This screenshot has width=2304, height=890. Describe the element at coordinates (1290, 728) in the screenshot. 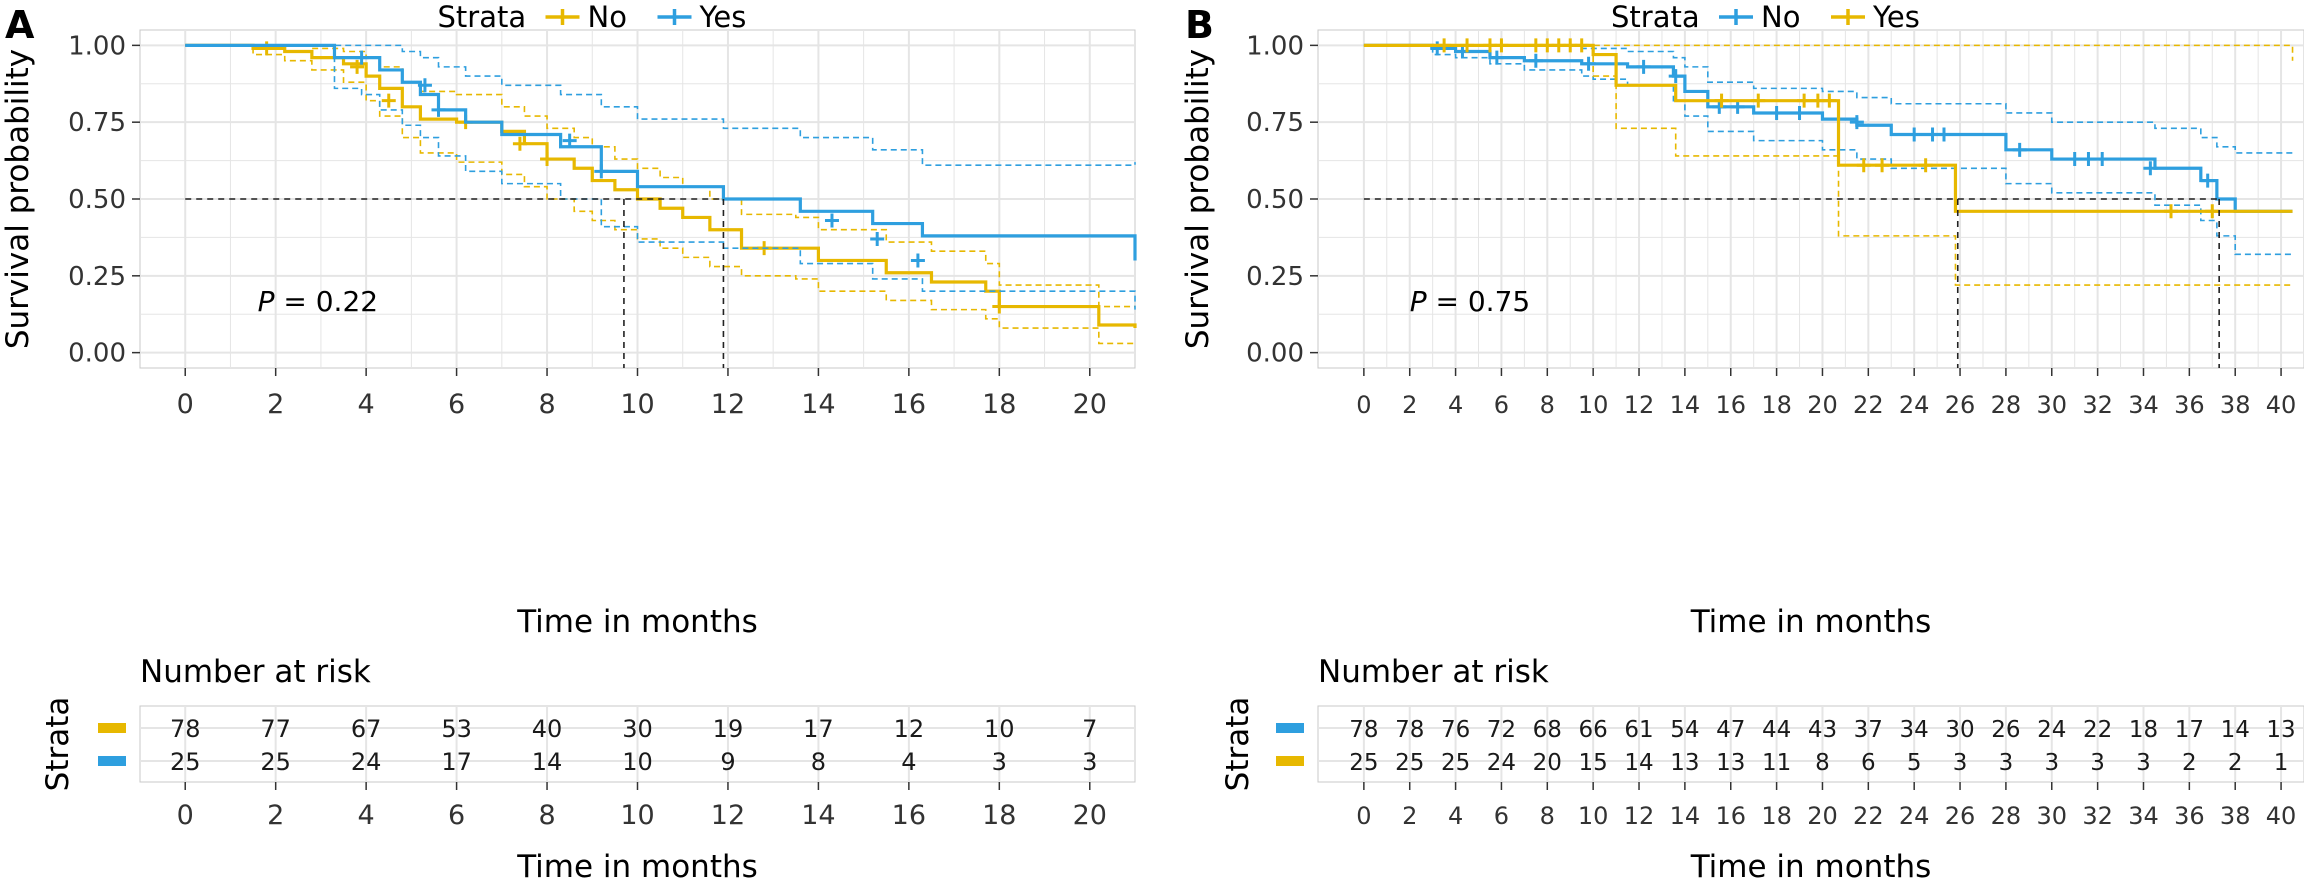

I see `risk-row-color-key` at that location.